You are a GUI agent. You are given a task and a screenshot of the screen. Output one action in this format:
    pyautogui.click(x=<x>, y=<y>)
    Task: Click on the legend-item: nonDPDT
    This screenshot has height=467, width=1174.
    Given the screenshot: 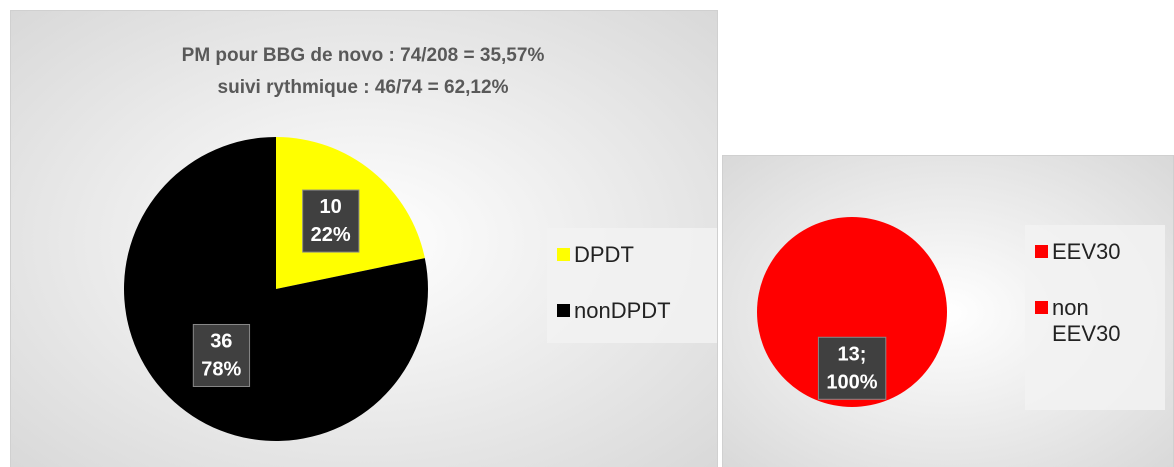 What is the action you would take?
    pyautogui.click(x=632, y=311)
    